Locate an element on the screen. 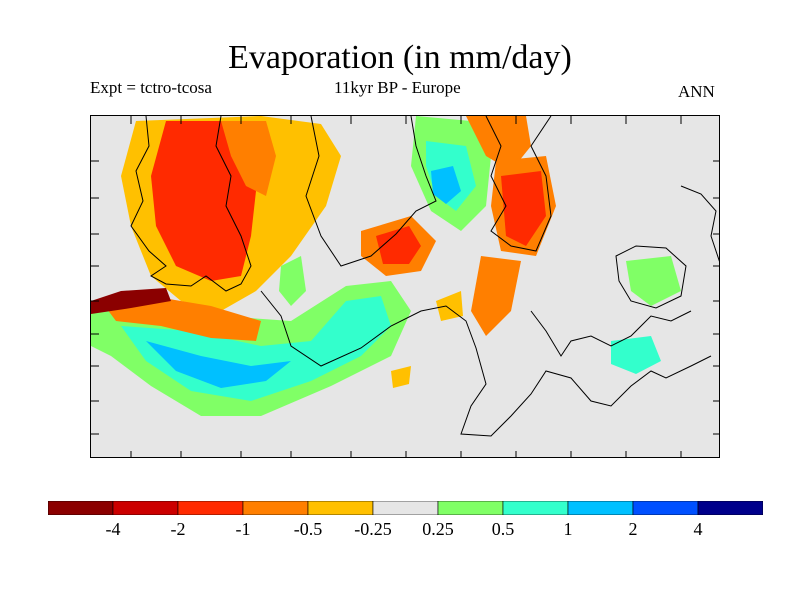 This screenshot has width=800, height=600. coastline-british-isles is located at coordinates (191, 204).